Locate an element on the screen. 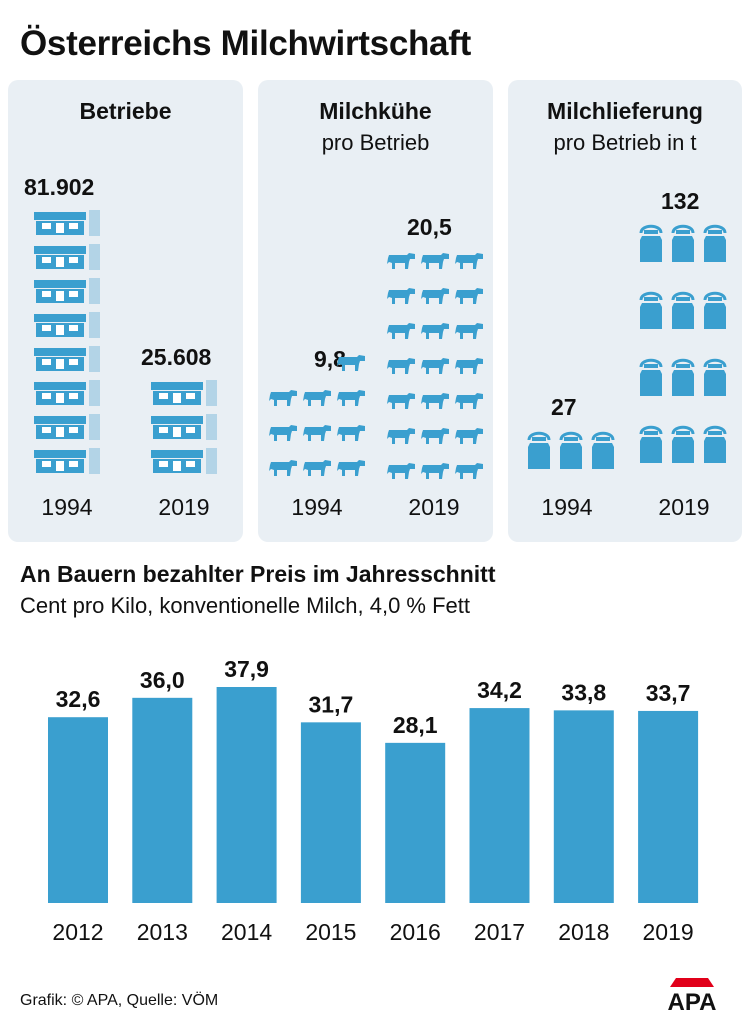 The image size is (750, 1024). price-bar-2014 is located at coordinates (246, 795).